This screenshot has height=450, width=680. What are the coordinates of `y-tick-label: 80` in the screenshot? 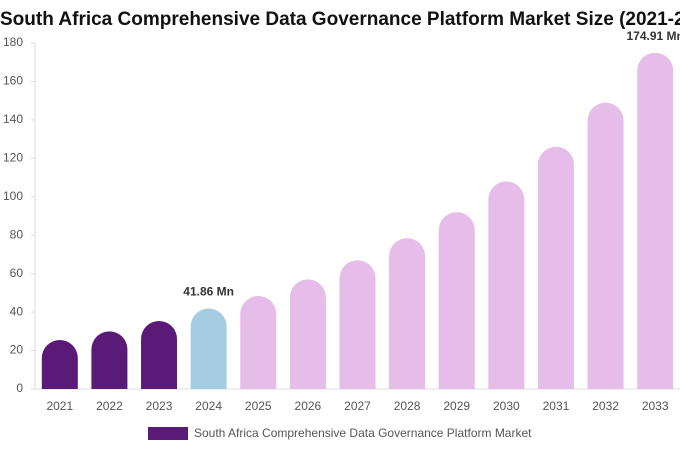 It's located at (17, 234).